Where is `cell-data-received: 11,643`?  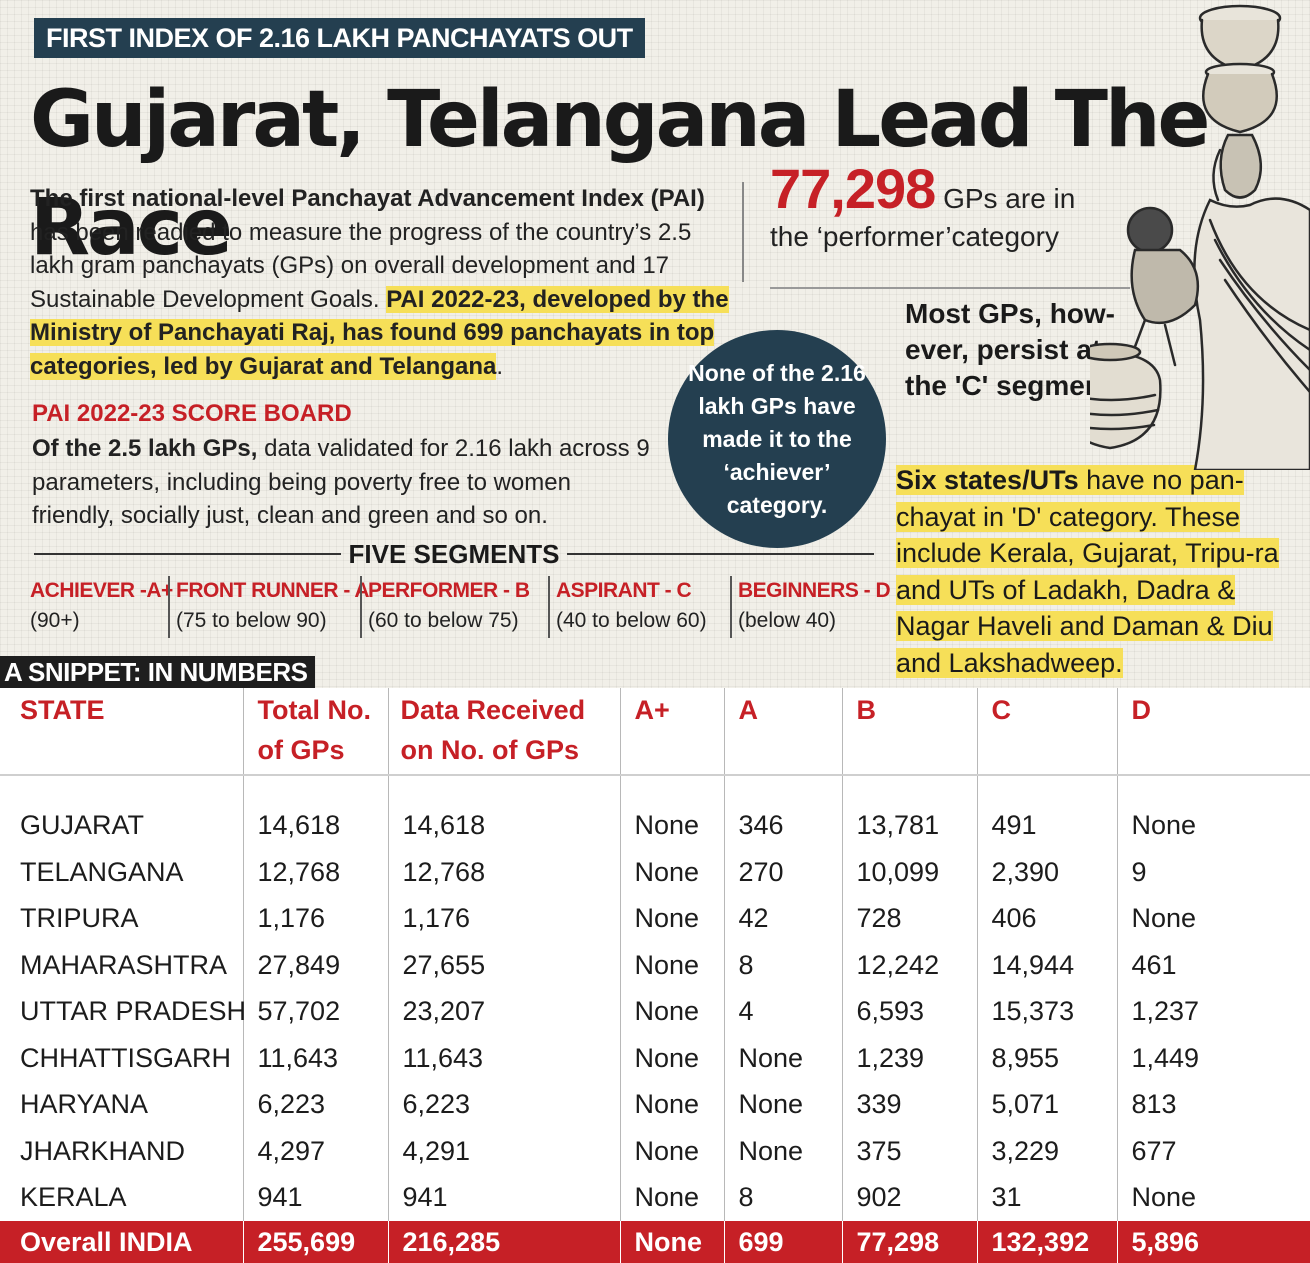 cell-data-received: 11,643 is located at coordinates (503, 1057).